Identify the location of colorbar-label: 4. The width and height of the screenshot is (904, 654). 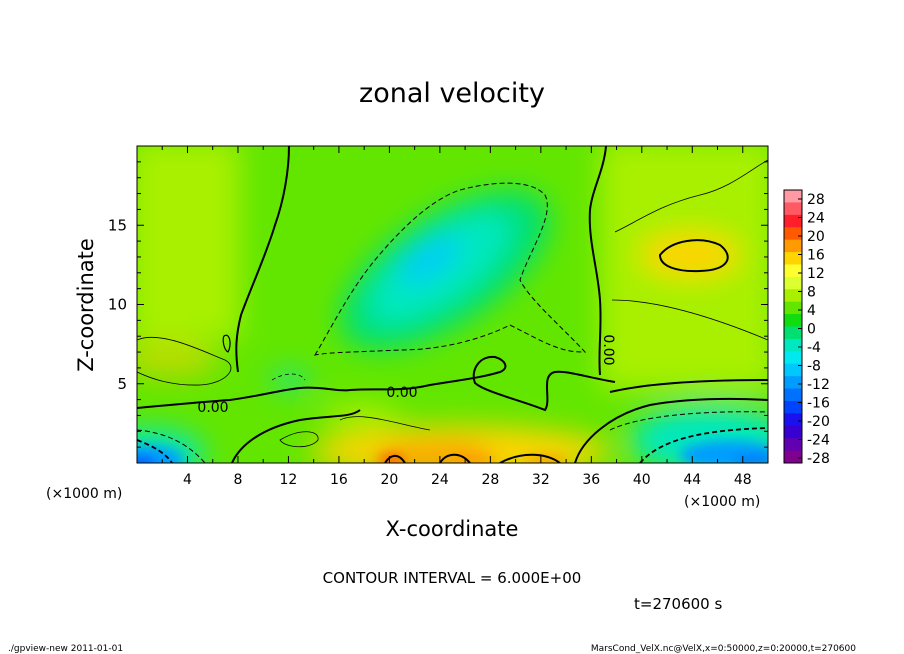
(811, 311).